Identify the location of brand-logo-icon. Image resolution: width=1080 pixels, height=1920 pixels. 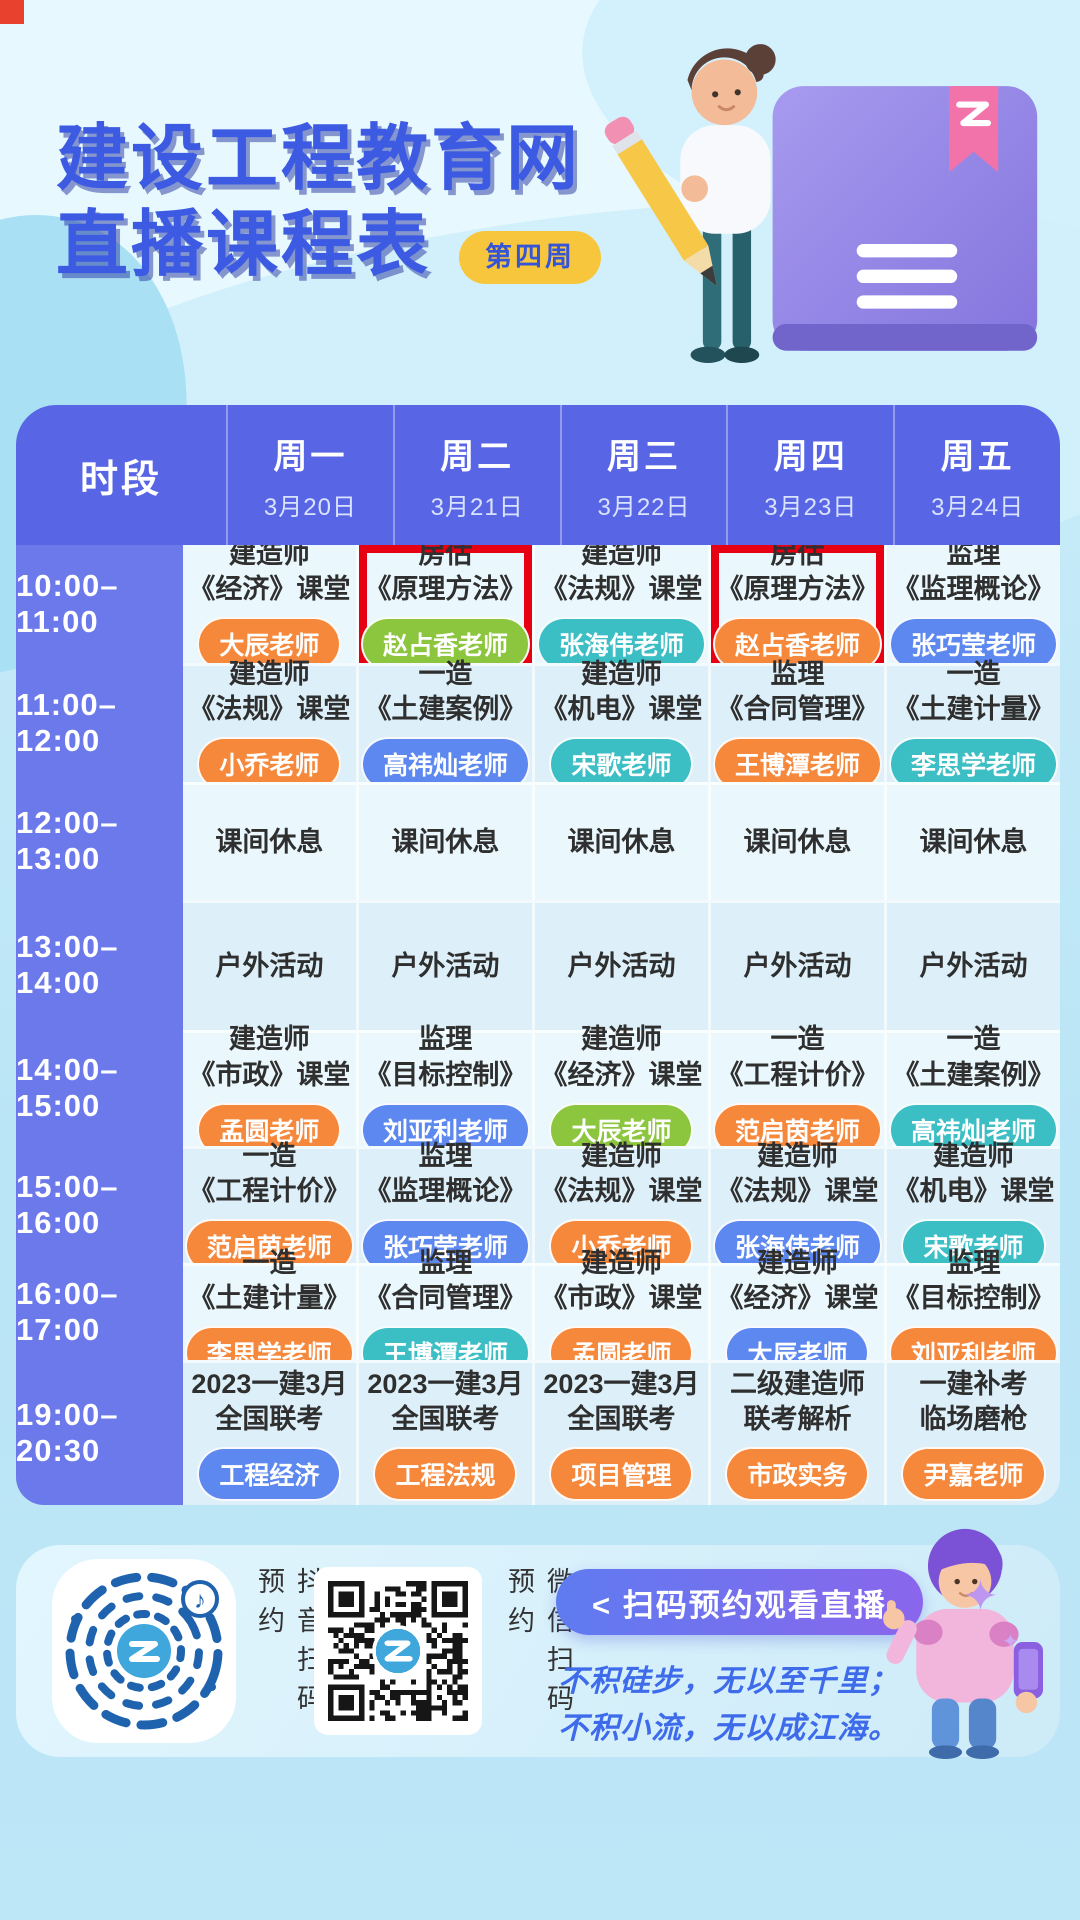
(398, 1651).